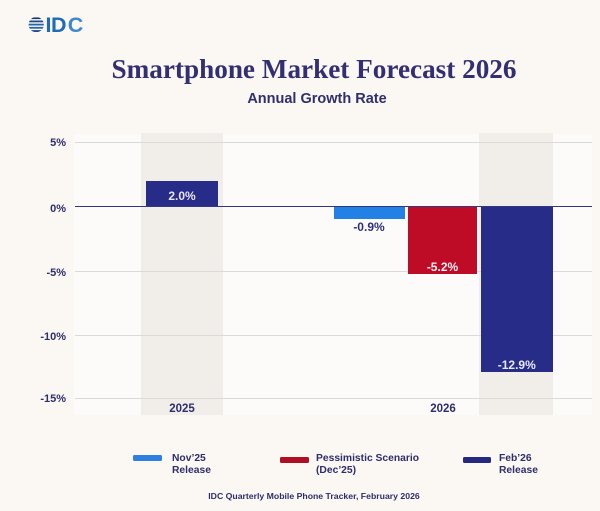 This screenshot has width=600, height=511. Describe the element at coordinates (76, 24) in the screenshot. I see `svg-text: C` at that location.